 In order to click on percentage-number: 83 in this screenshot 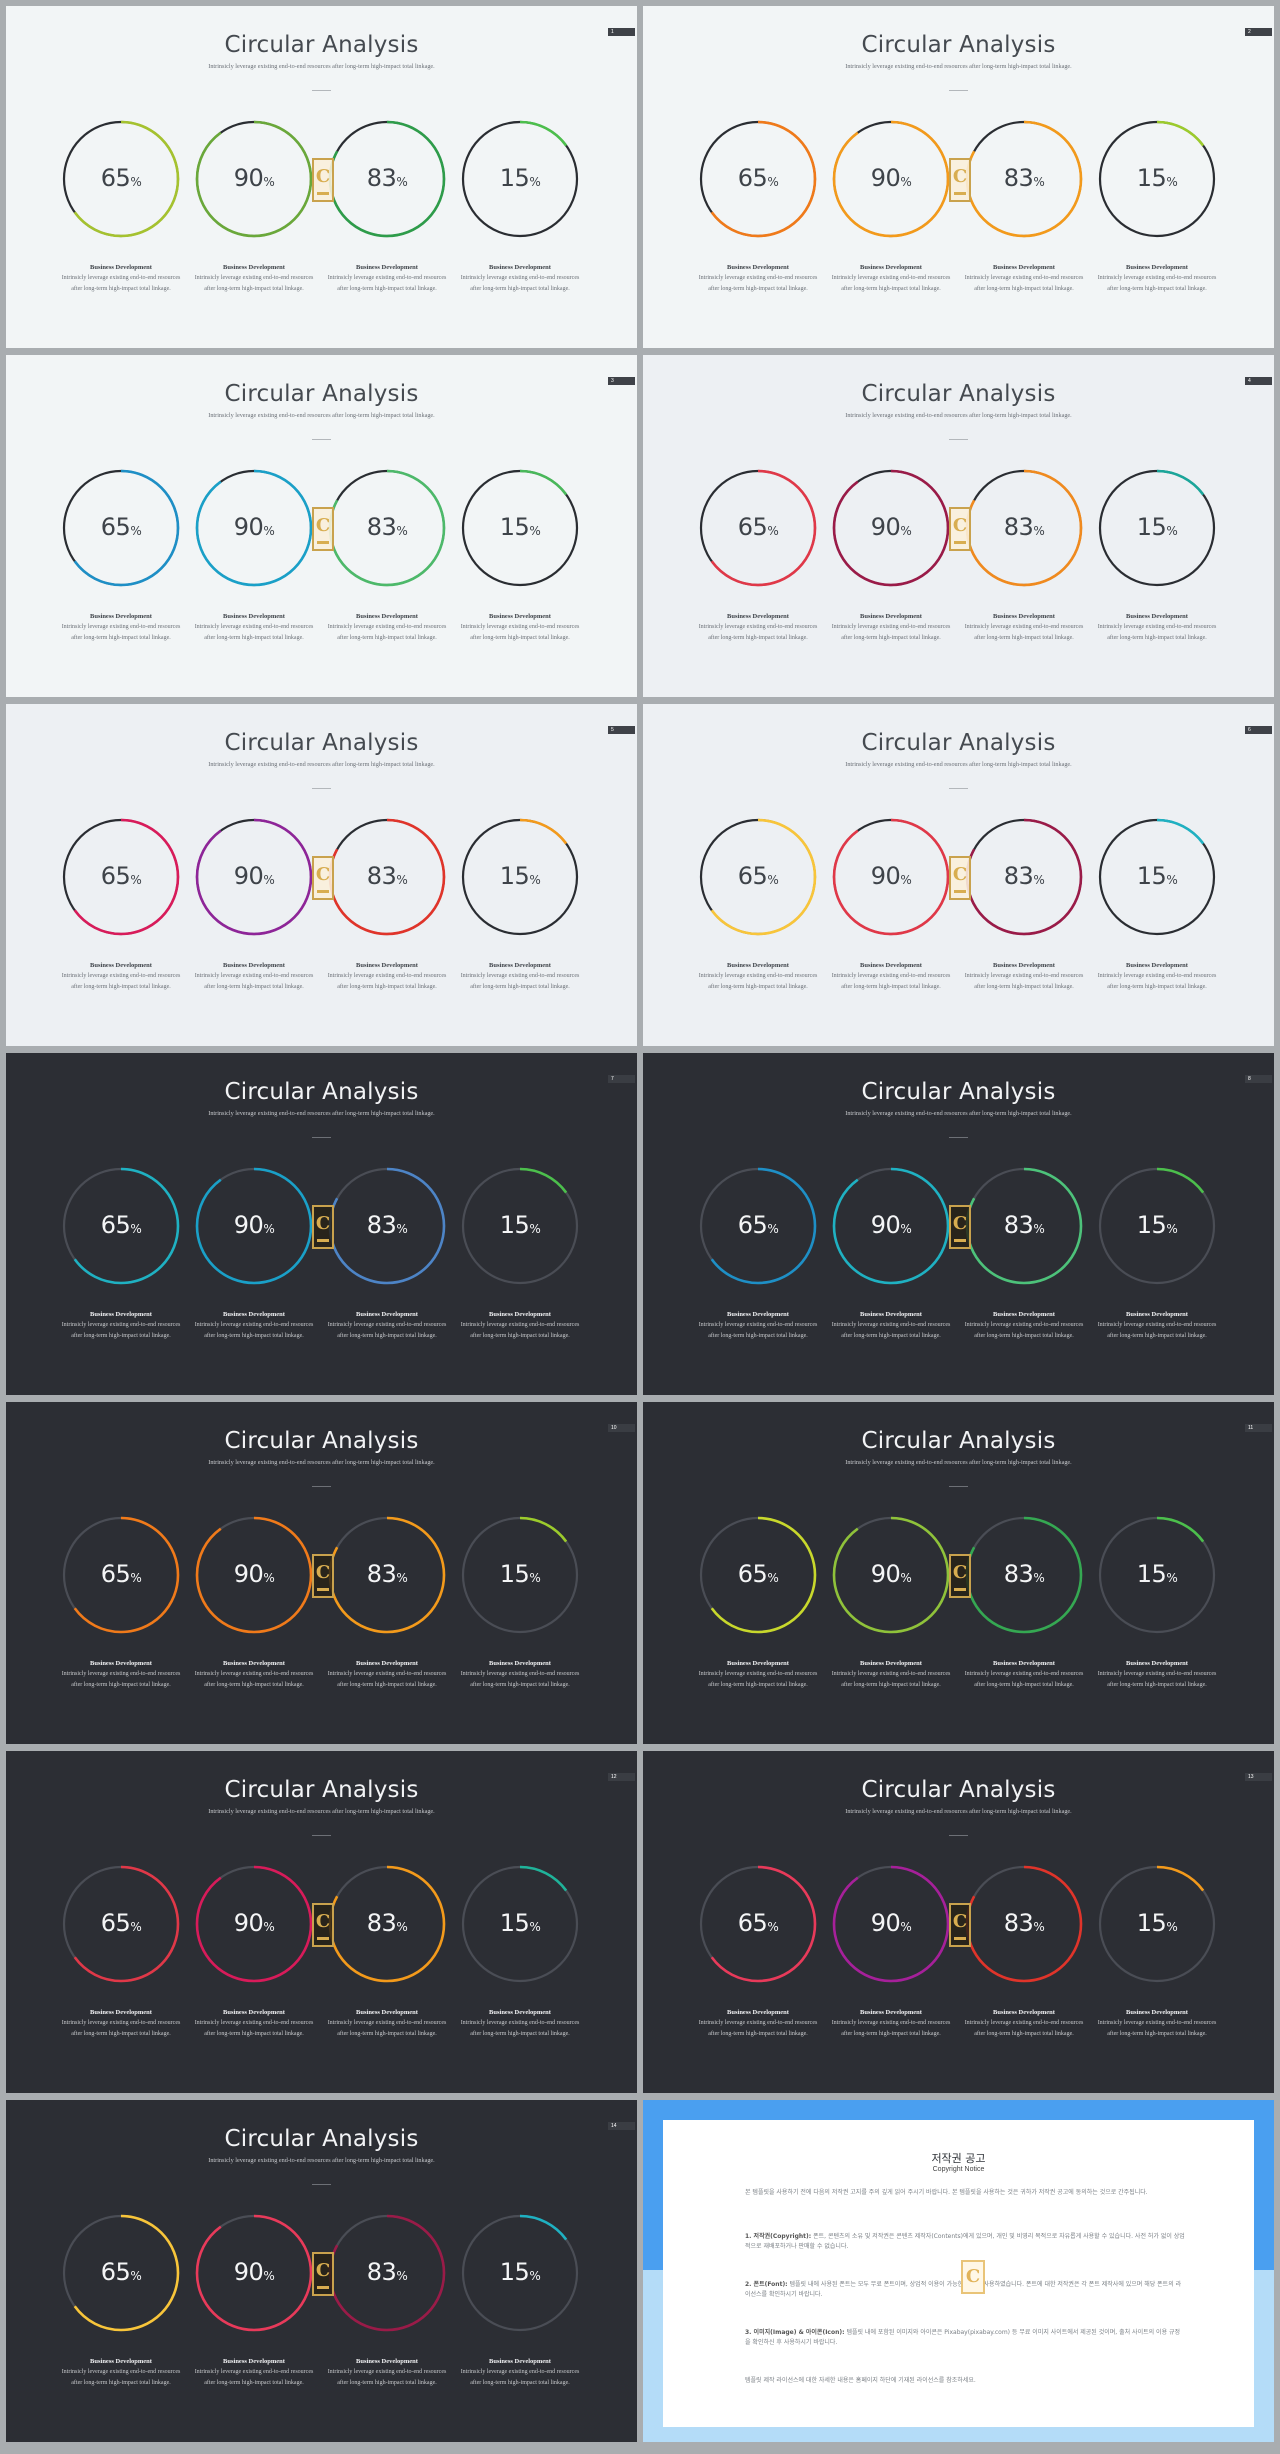, I will do `click(1018, 527)`.